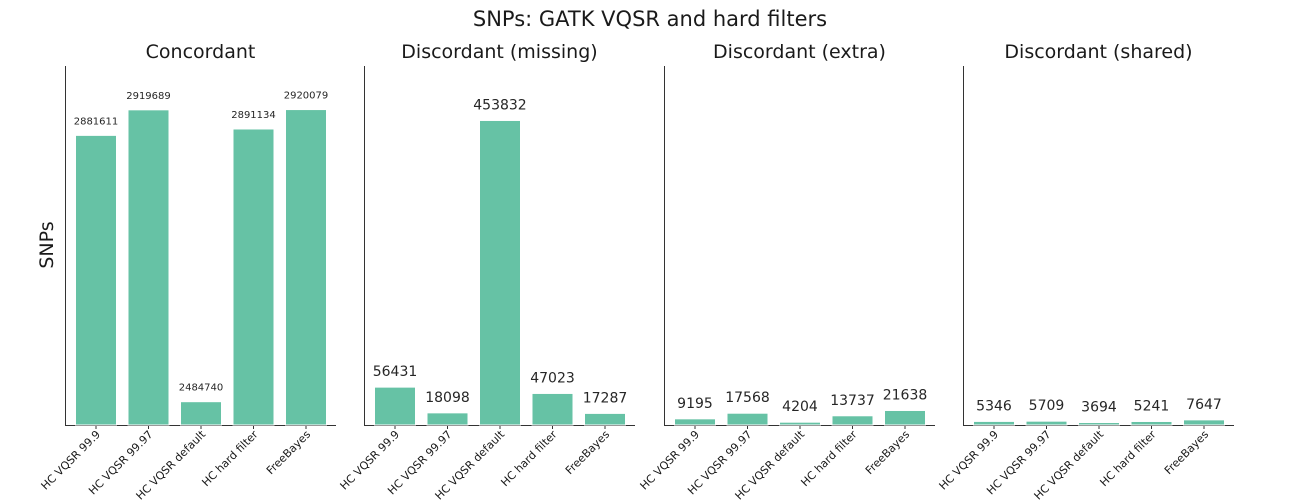  Describe the element at coordinates (1099, 408) in the screenshot. I see `data-label: 3694` at that location.